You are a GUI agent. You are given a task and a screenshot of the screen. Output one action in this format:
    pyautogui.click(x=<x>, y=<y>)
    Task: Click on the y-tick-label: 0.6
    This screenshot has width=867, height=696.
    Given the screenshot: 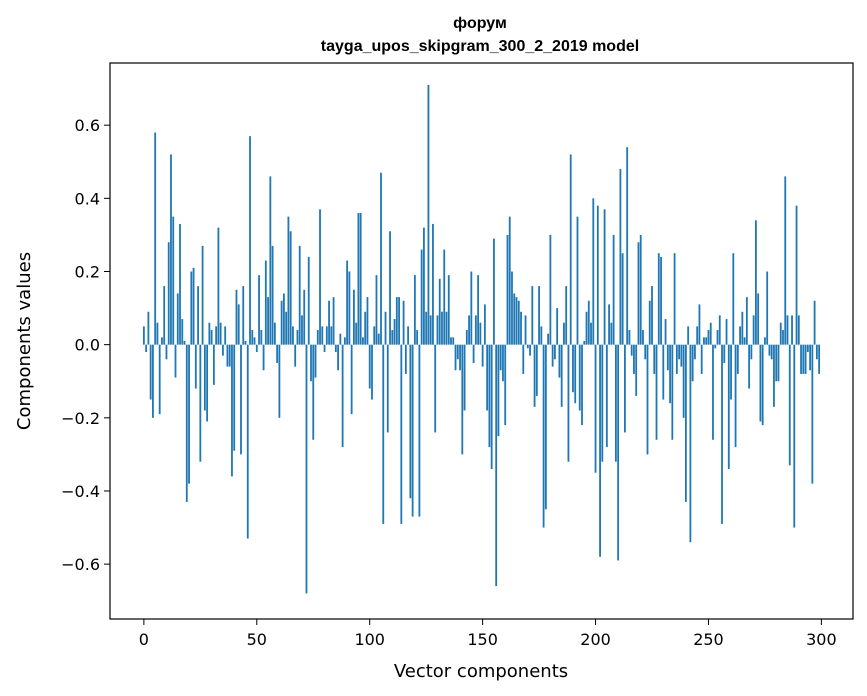 What is the action you would take?
    pyautogui.click(x=87, y=125)
    